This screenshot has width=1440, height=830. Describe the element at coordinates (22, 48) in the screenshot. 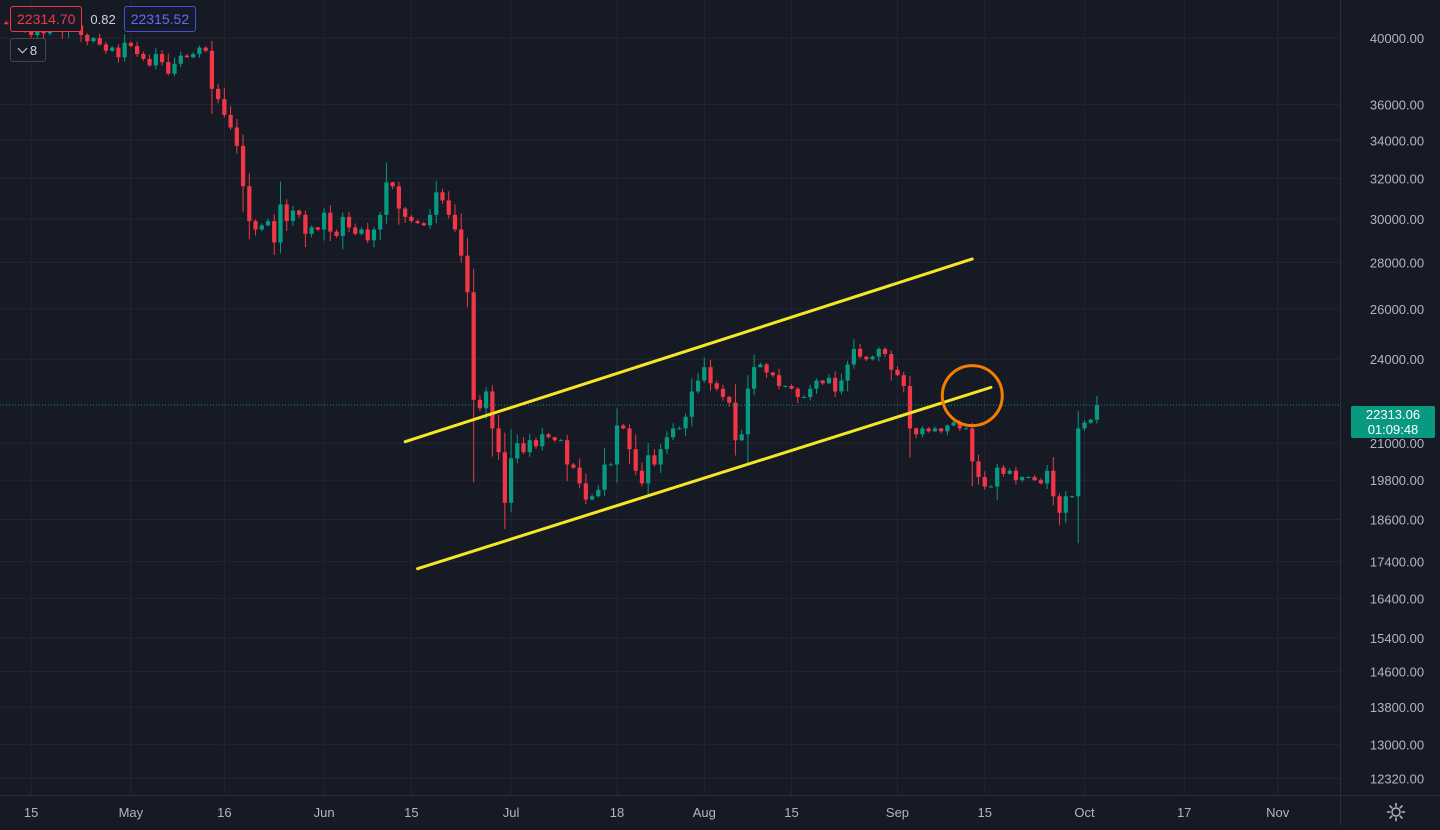

I see `chevron-down-icon` at that location.